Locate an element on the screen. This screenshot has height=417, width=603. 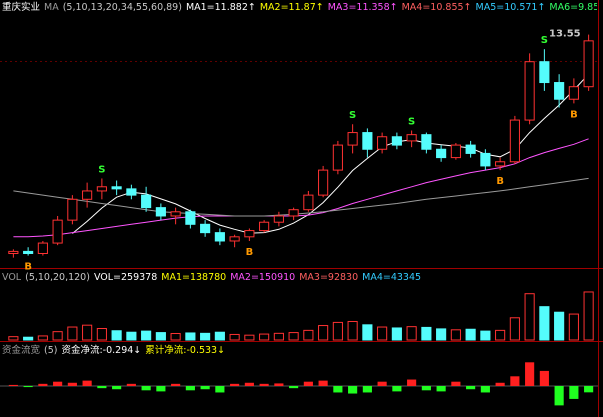
legend-item: 重庆实业 is located at coordinates (21, 7).